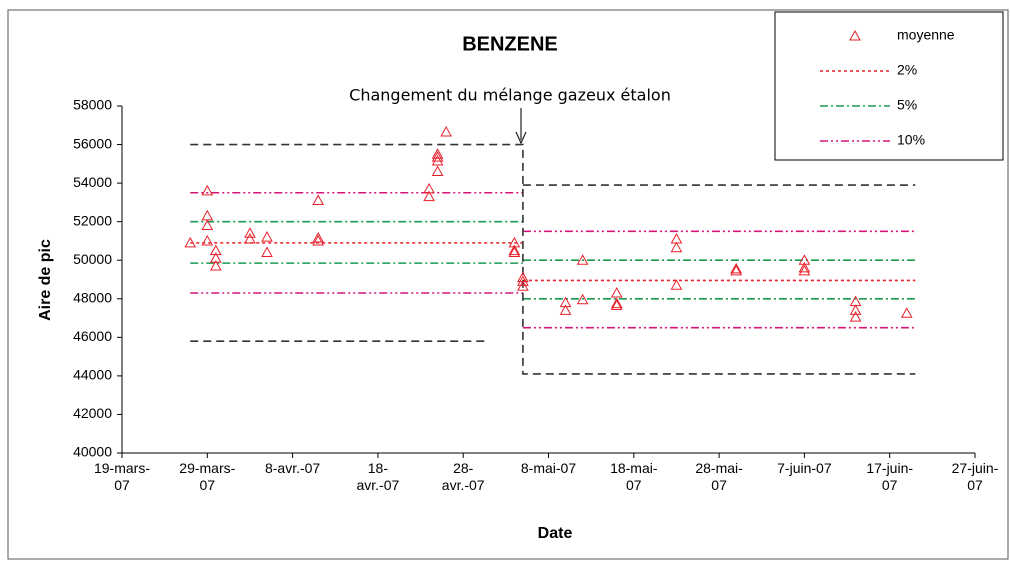  Describe the element at coordinates (463, 476) in the screenshot. I see `x-tick-label: 28-avr.-07` at that location.